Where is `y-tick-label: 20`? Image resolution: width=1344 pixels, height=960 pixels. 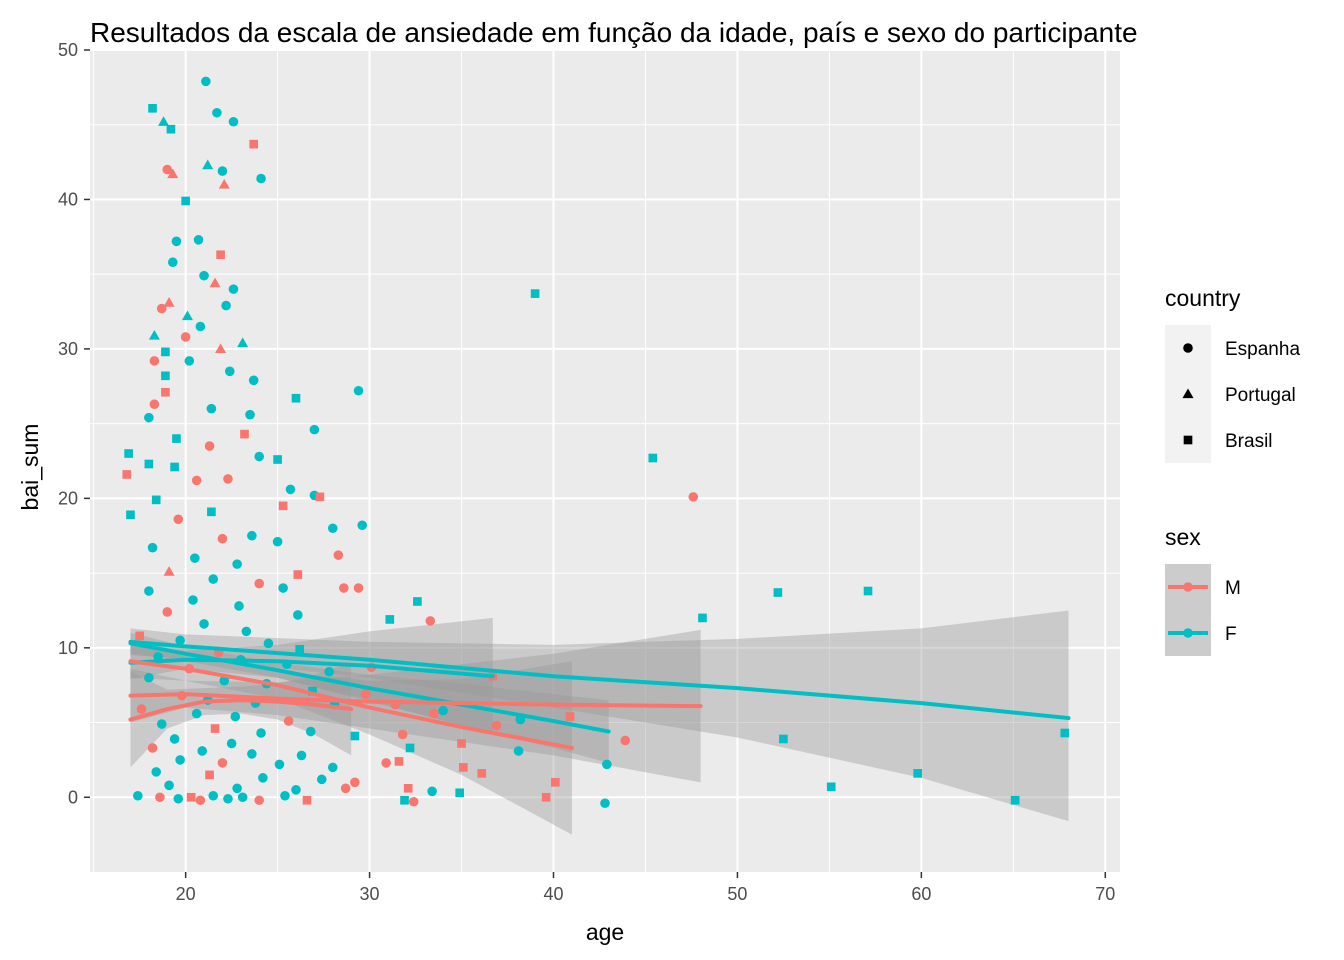 y-tick-label: 20 is located at coordinates (68, 498).